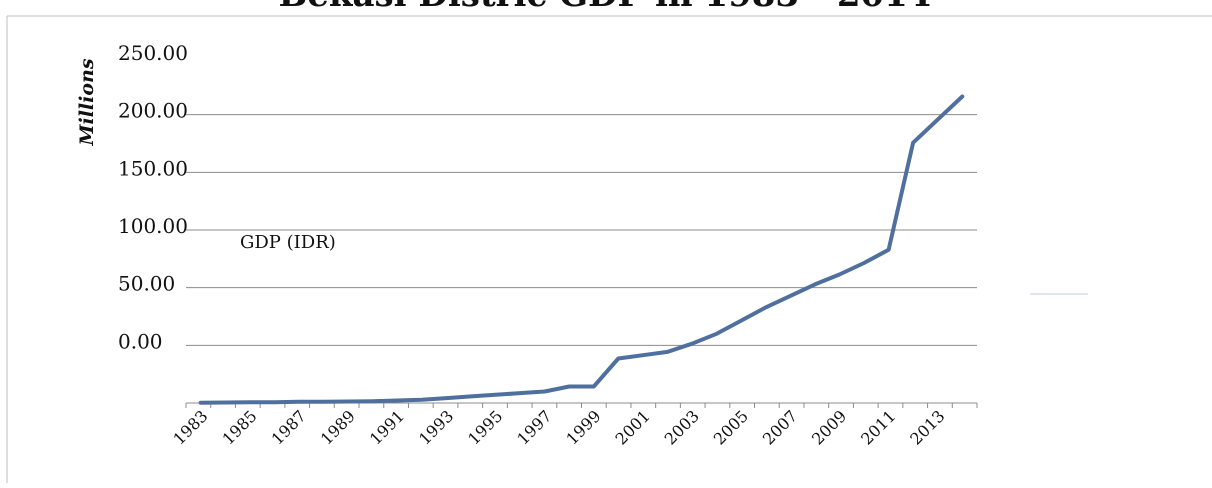  Describe the element at coordinates (682, 427) in the screenshot. I see `x-tick-label: 2003` at that location.